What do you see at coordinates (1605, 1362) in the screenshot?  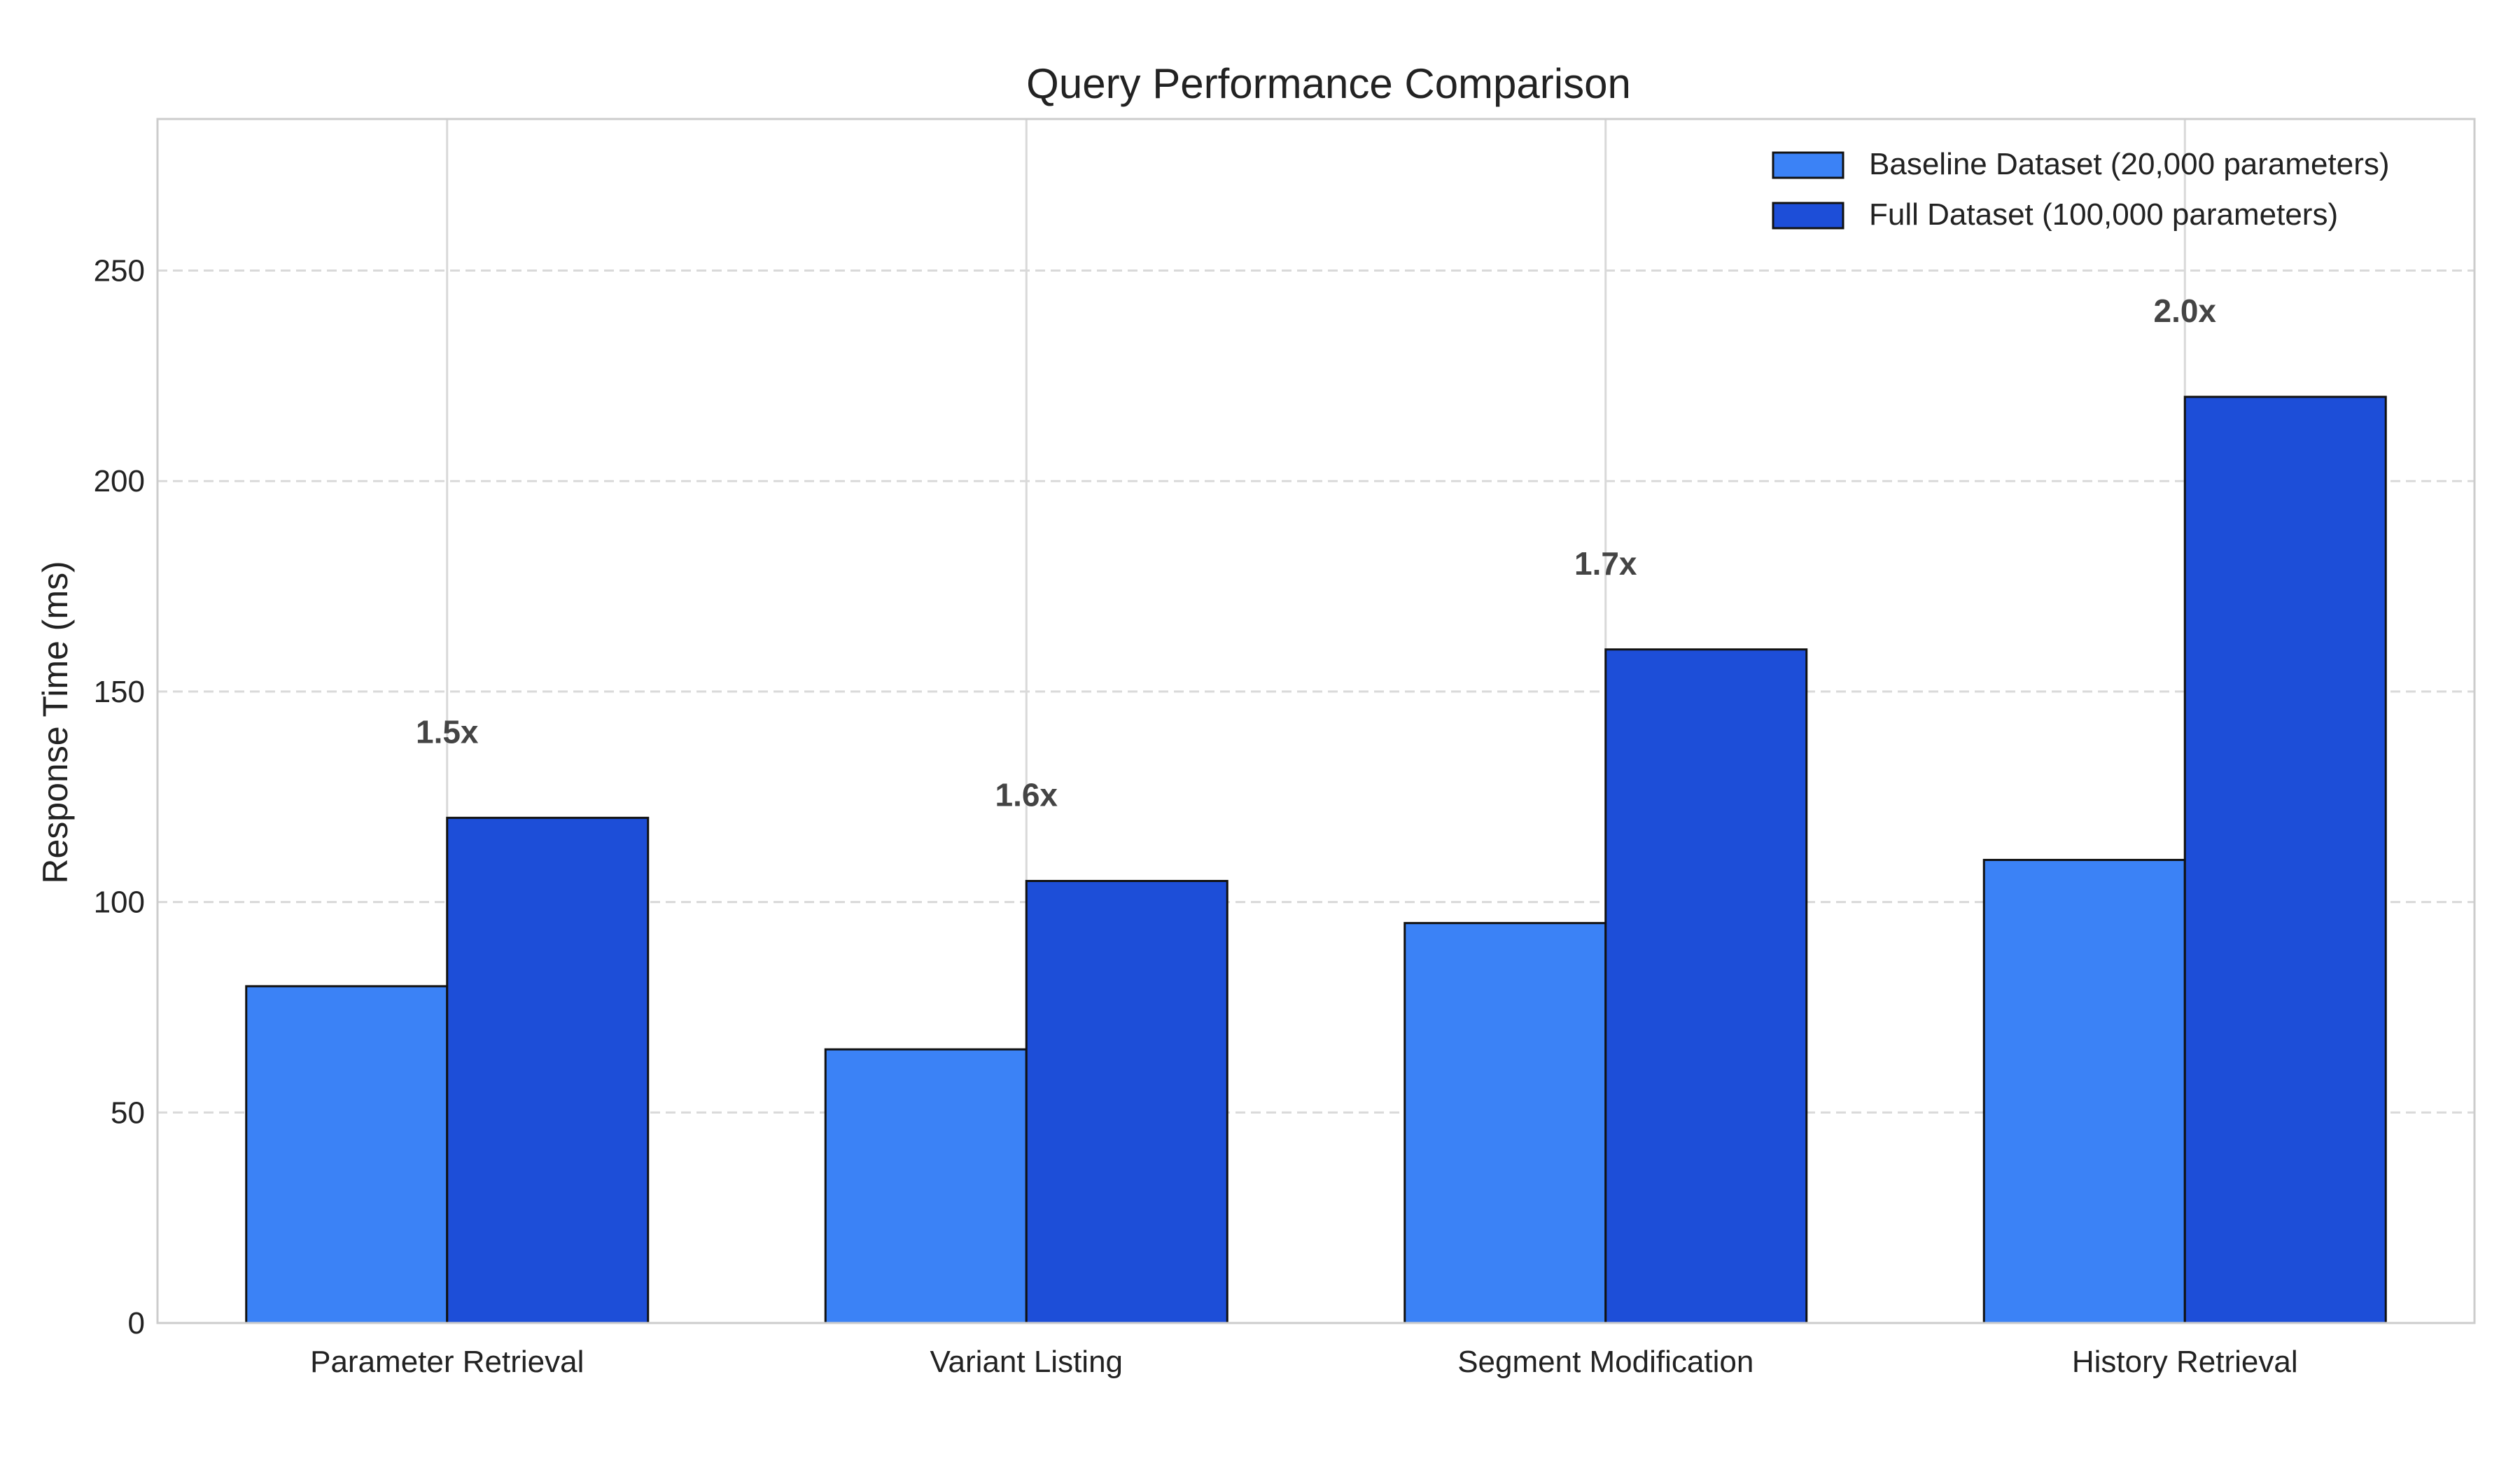 I see `x-tick-label: Segment Modification` at bounding box center [1605, 1362].